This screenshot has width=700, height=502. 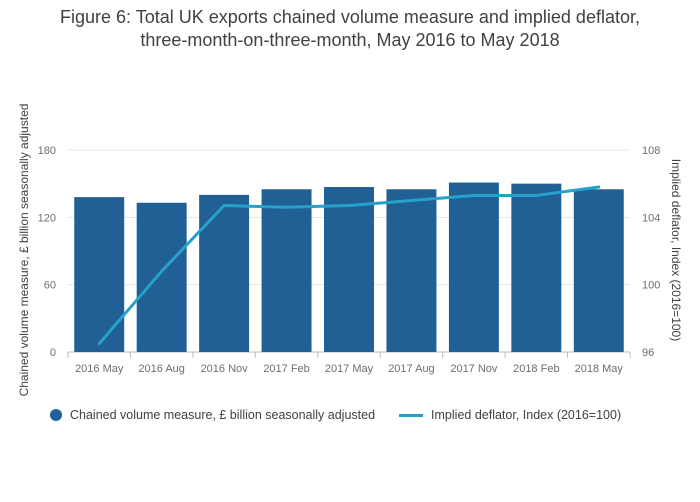 I want to click on x-tick-label-0: 2016 May, so click(x=99, y=369).